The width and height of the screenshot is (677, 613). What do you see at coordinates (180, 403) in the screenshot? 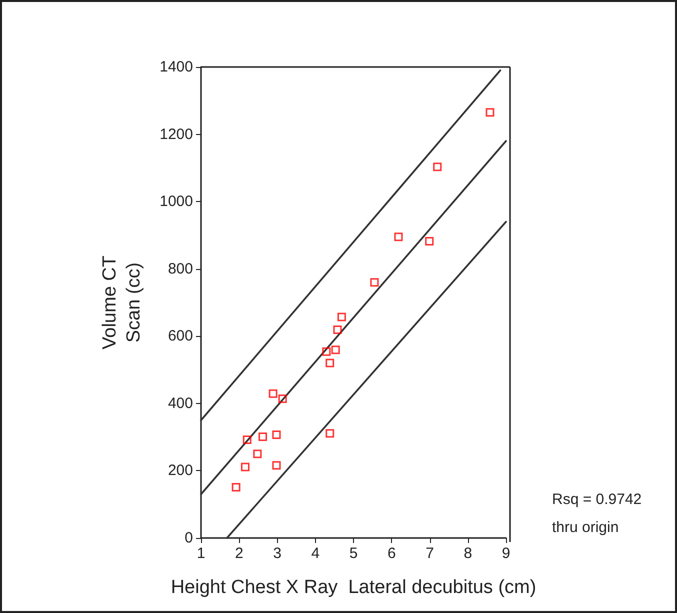
I see `y-tick-label: 400` at bounding box center [180, 403].